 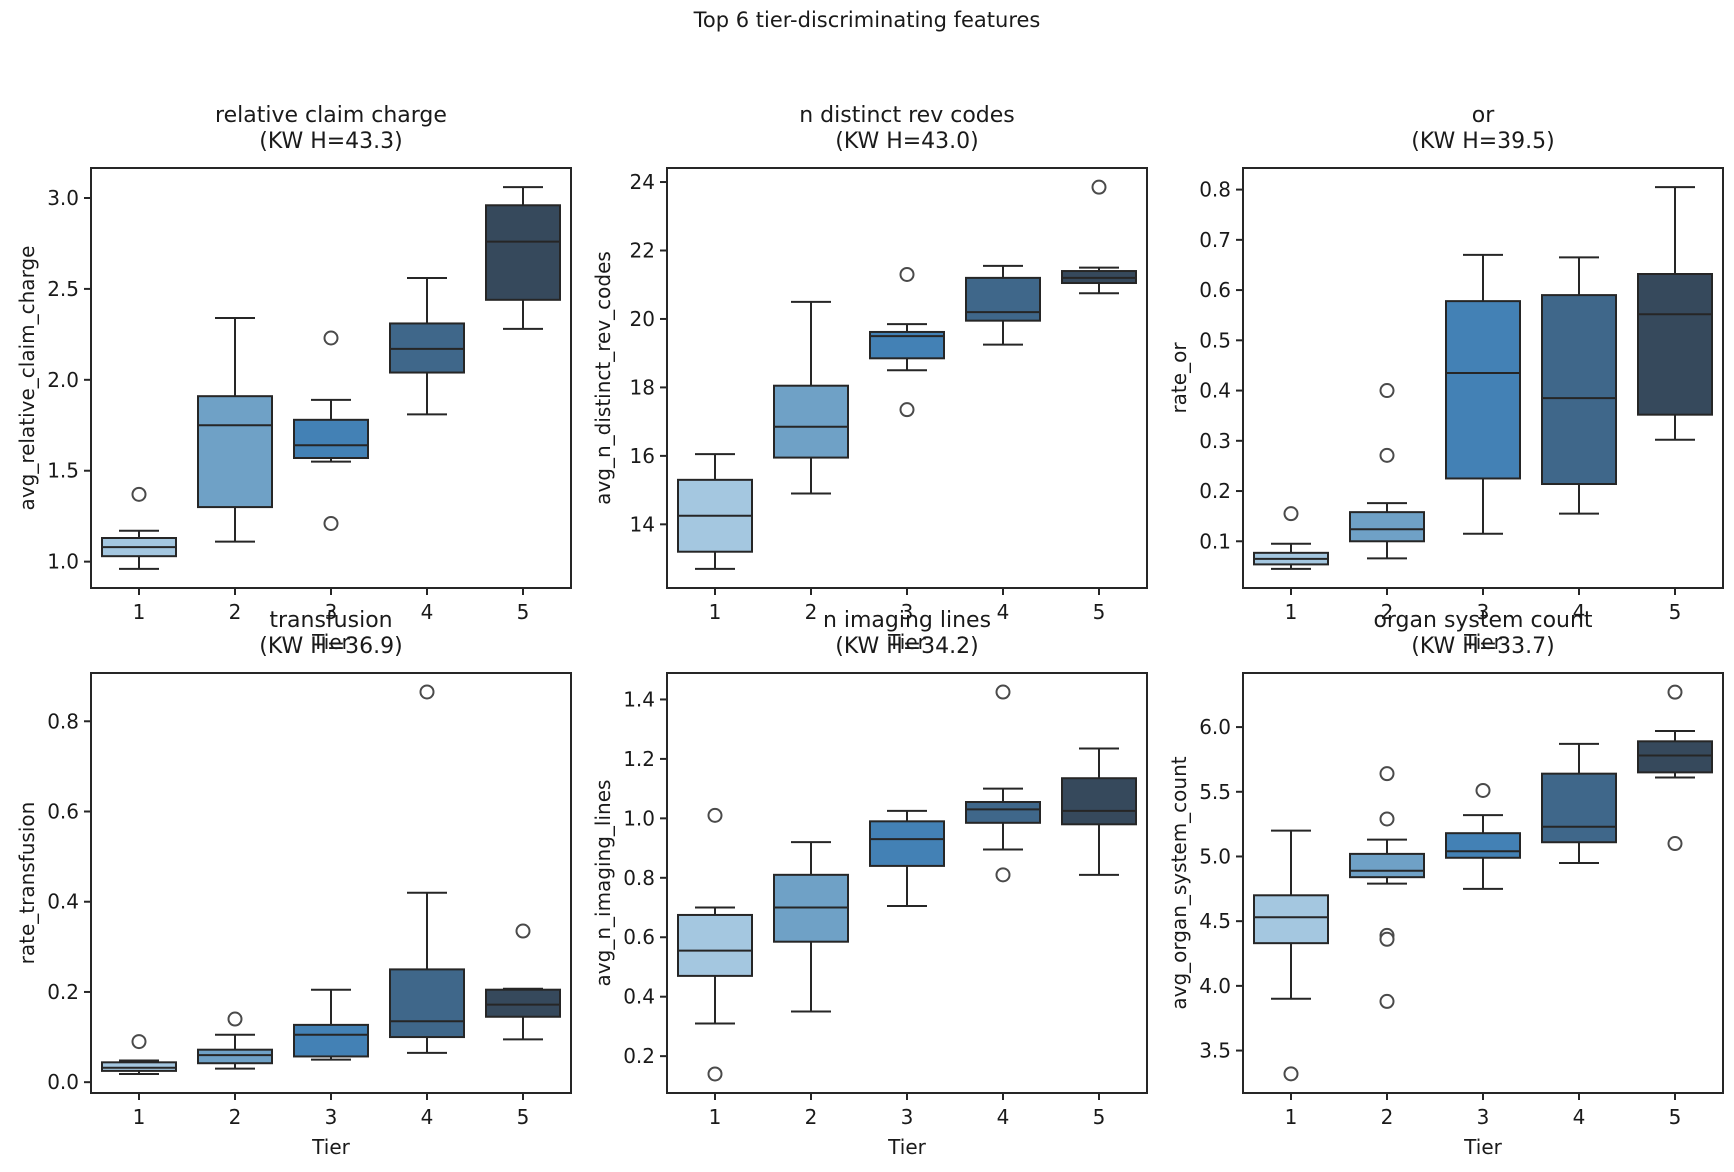 I want to click on y-tick-label: 1.5, so click(x=63, y=471).